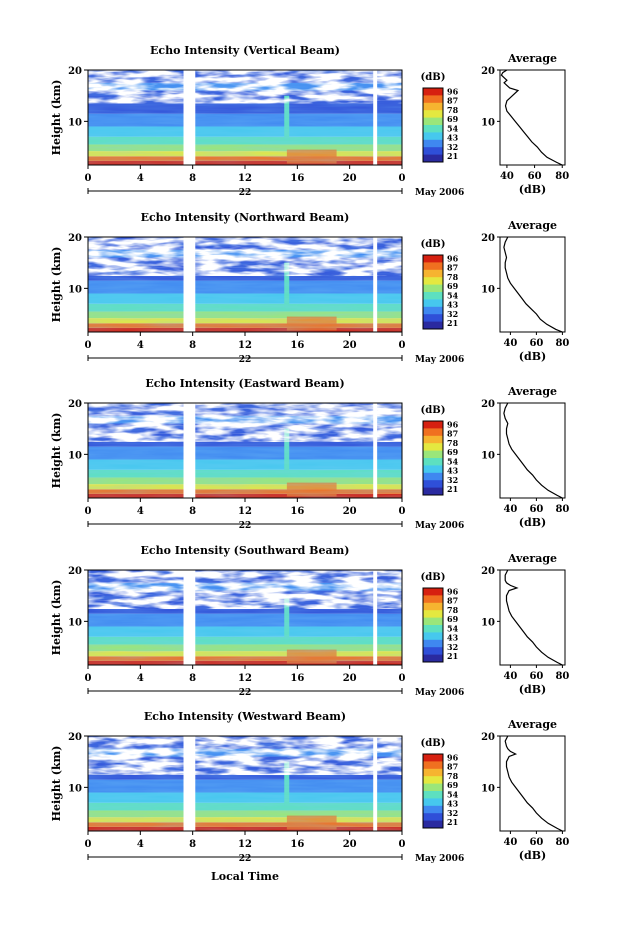 This screenshot has width=618, height=929. What do you see at coordinates (245, 50) in the screenshot?
I see `panel-title: Echo Intensity (Vertical Beam)` at bounding box center [245, 50].